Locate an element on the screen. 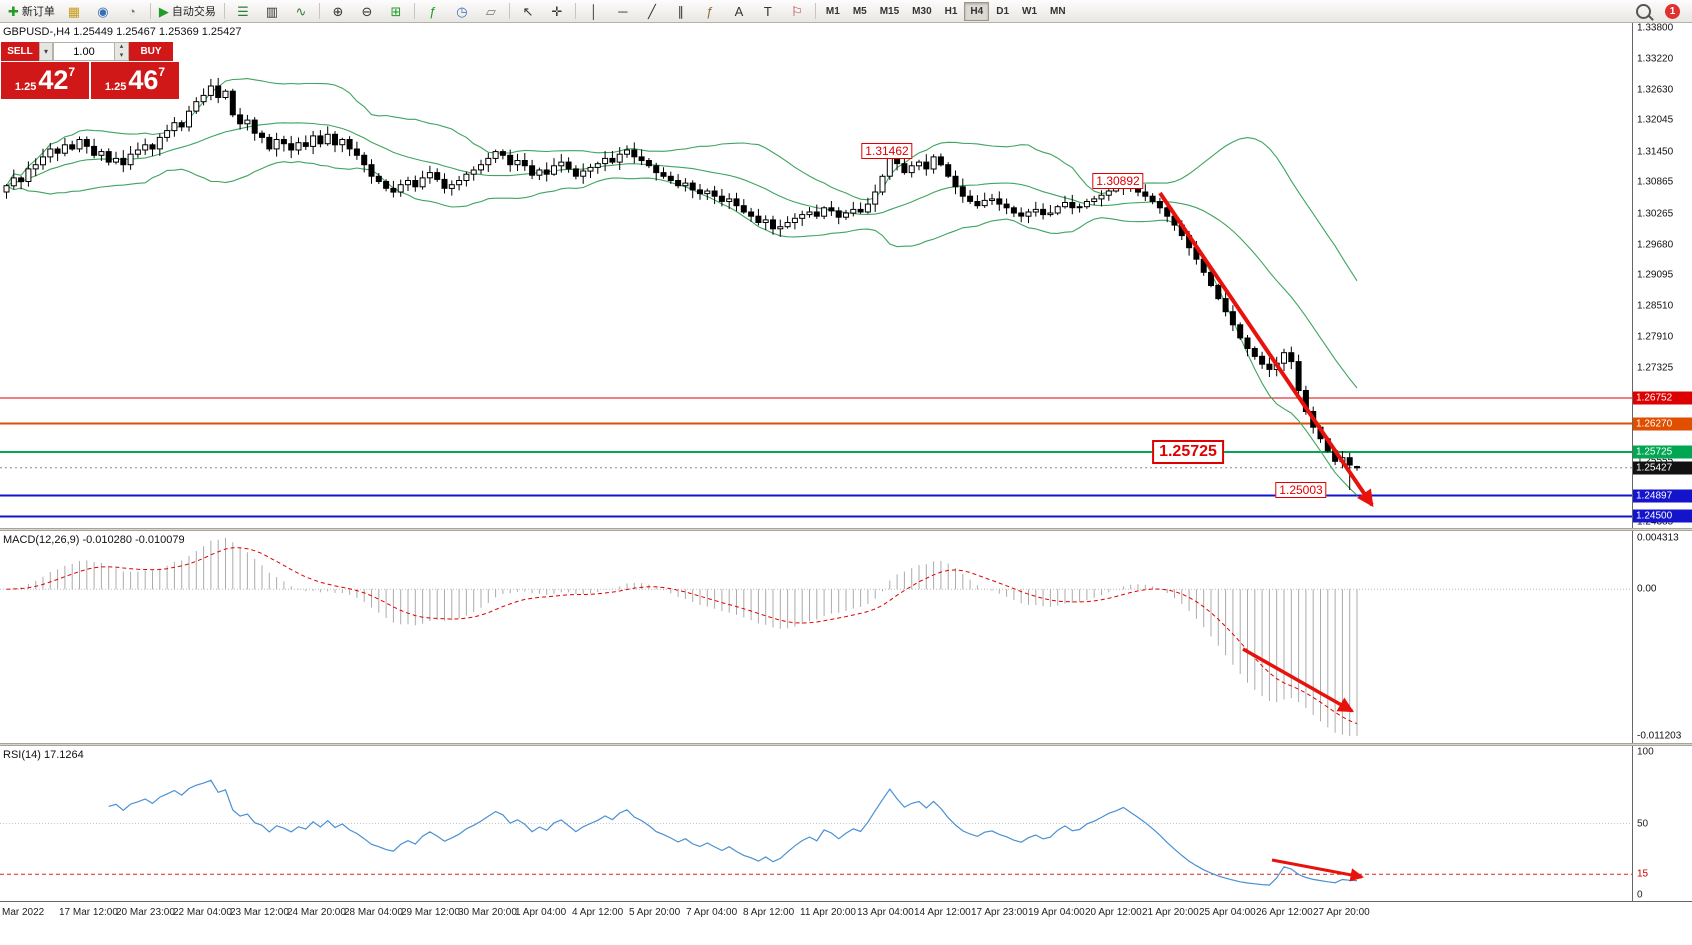 This screenshot has width=1692, height=945. time-axis-label: 13 Apr 04:00 is located at coordinates (885, 912).